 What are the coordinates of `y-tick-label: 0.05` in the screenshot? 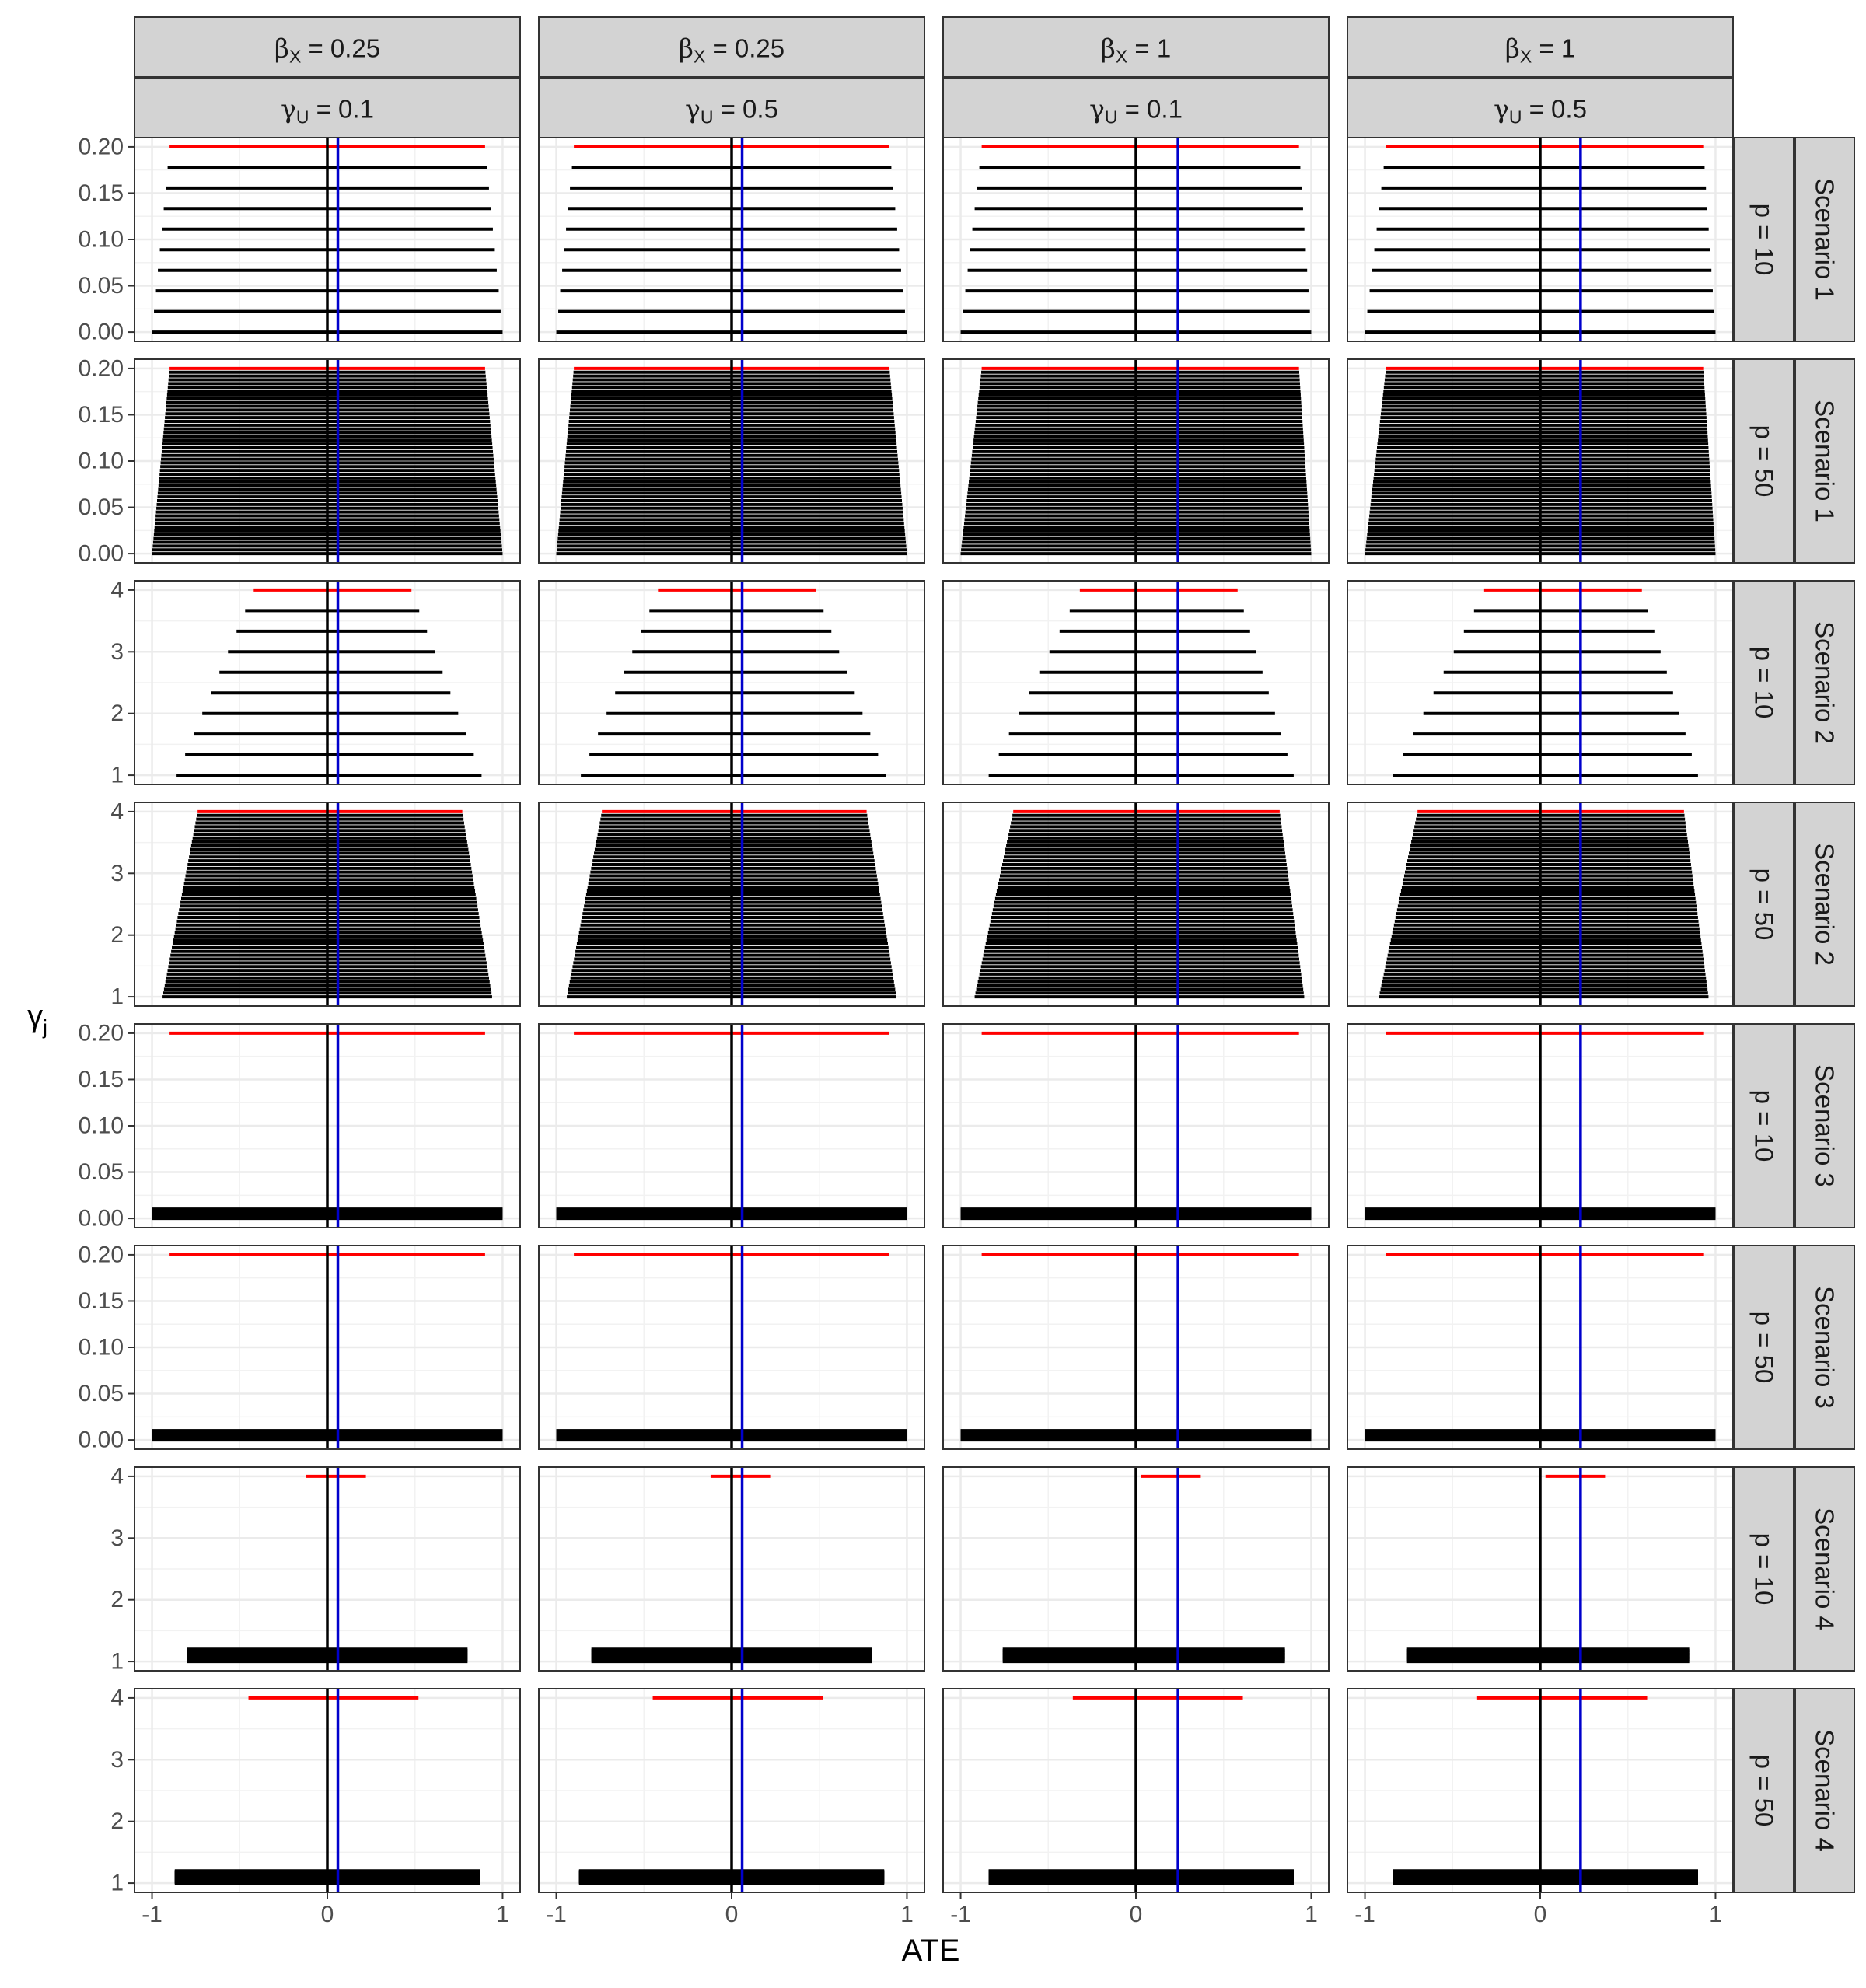 It's located at (101, 1393).